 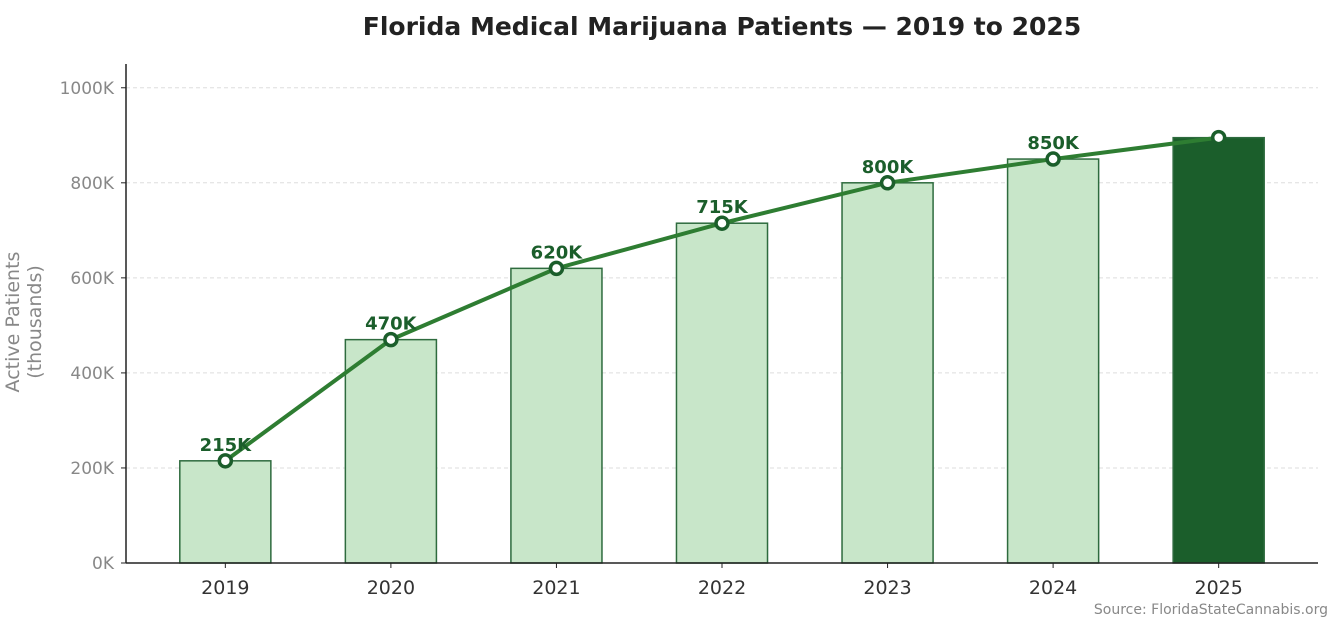 What do you see at coordinates (1210, 610) in the screenshot?
I see `source-note: Source: FloridaStateCannabis.org` at bounding box center [1210, 610].